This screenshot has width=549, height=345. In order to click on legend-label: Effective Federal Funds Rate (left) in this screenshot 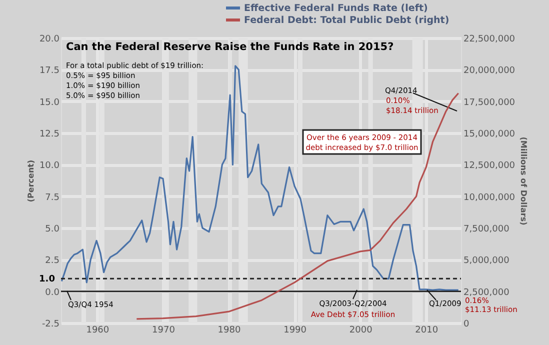, I will do `click(336, 8)`.